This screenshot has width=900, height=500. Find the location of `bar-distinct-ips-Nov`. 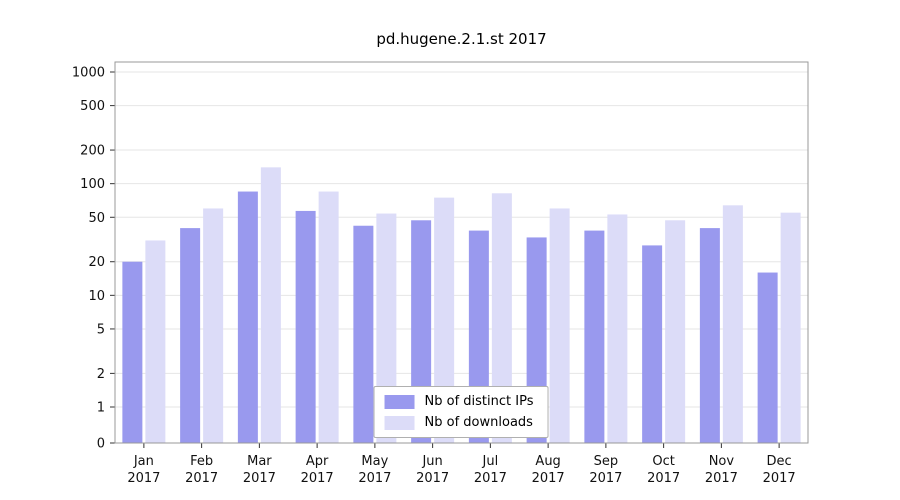

bar-distinct-ips-Nov is located at coordinates (709, 335).